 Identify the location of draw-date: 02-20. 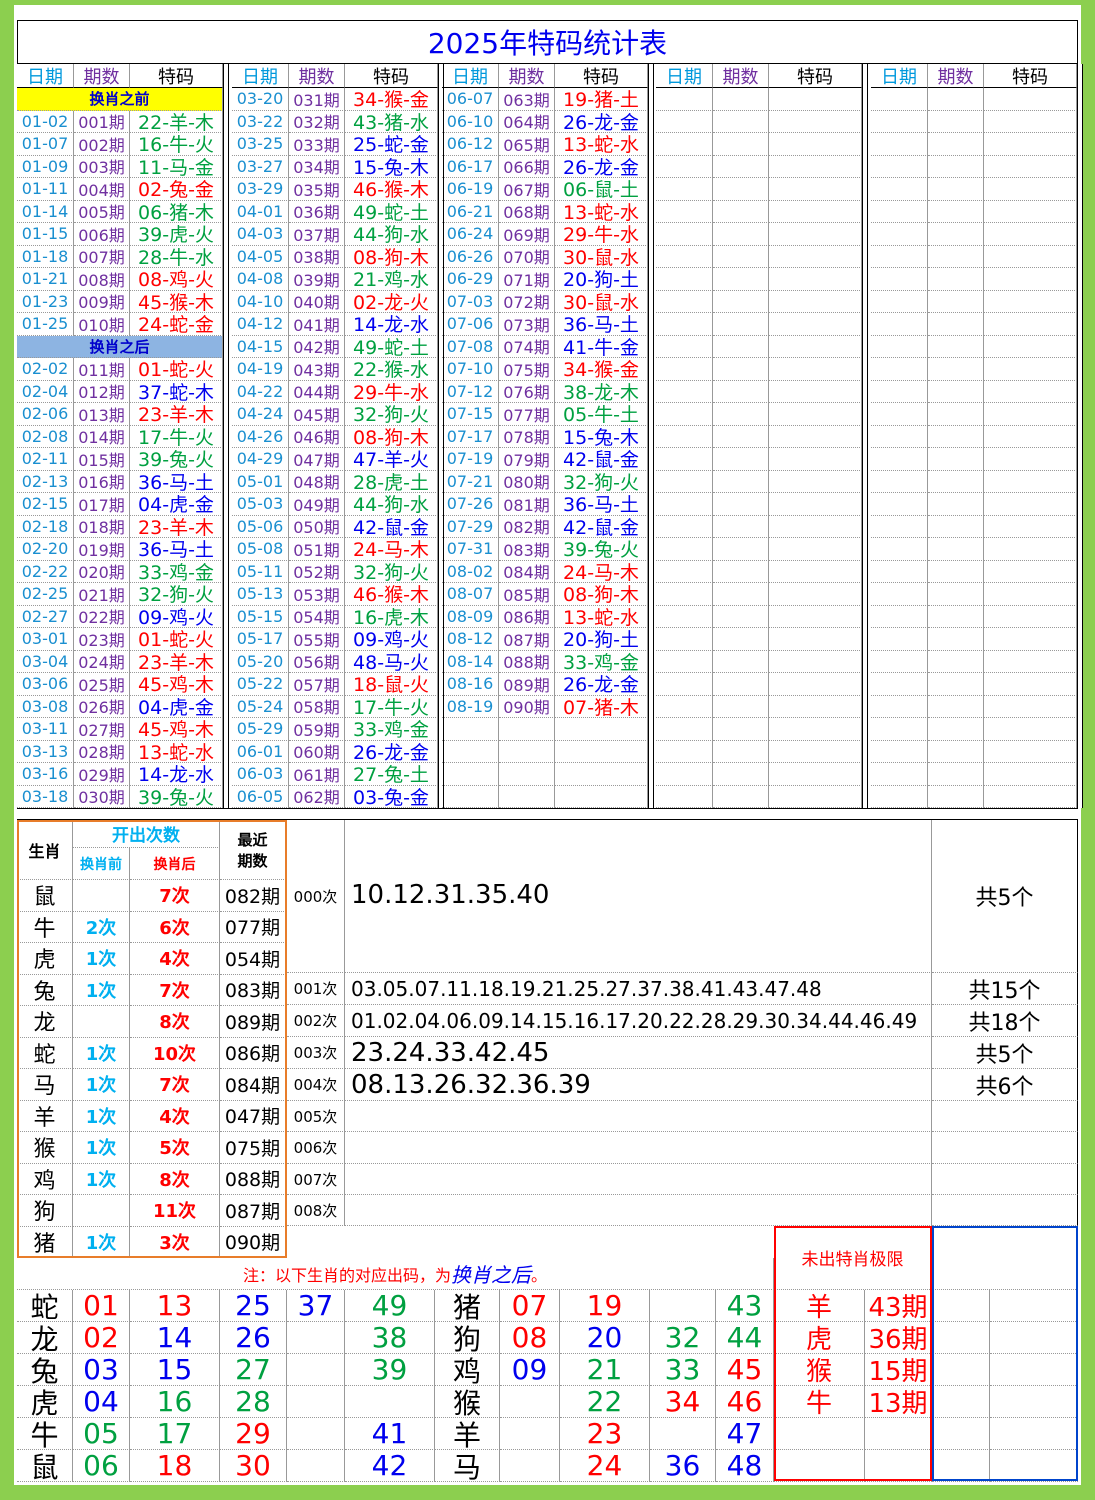
(45, 549).